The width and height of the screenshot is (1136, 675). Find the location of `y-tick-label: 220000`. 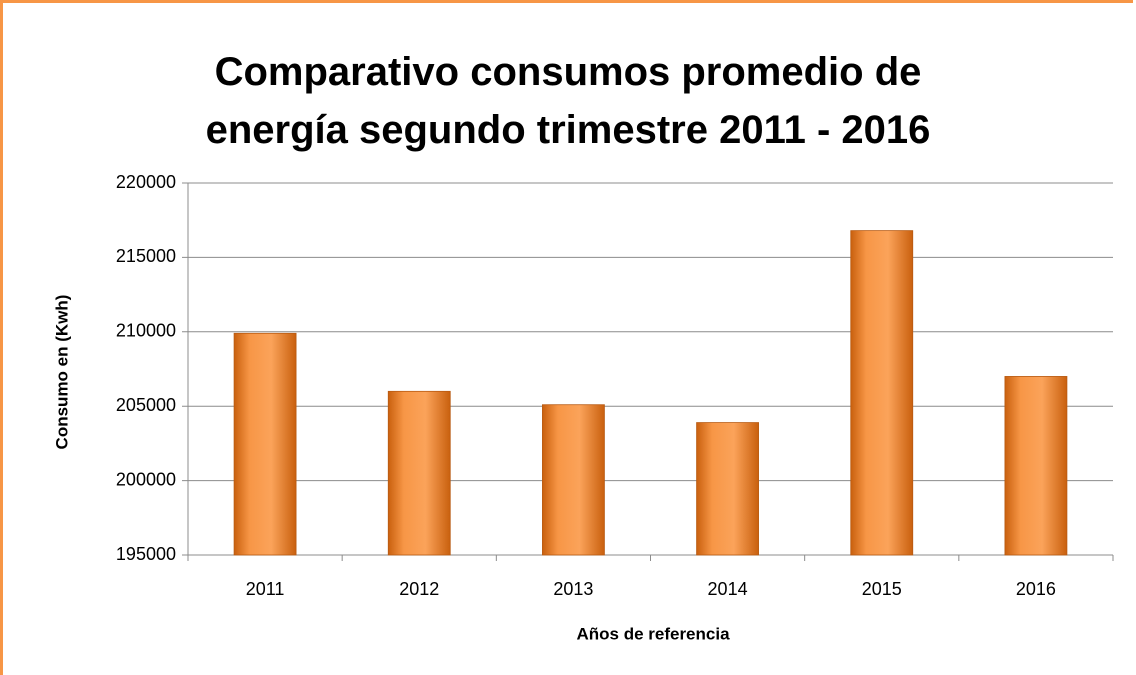

y-tick-label: 220000 is located at coordinates (146, 182).